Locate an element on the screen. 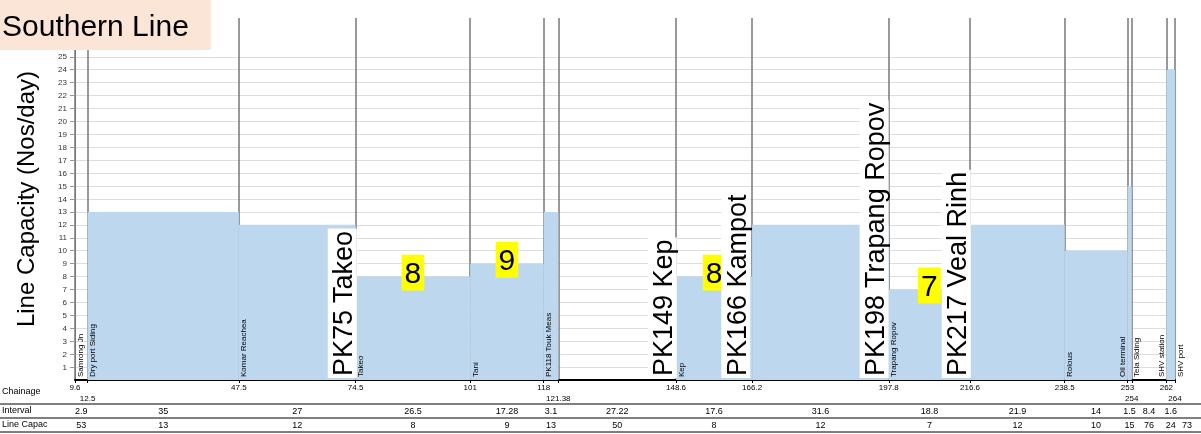 Image resolution: width=1201 pixels, height=434 pixels. y-tick-label: 25 is located at coordinates (63, 57).